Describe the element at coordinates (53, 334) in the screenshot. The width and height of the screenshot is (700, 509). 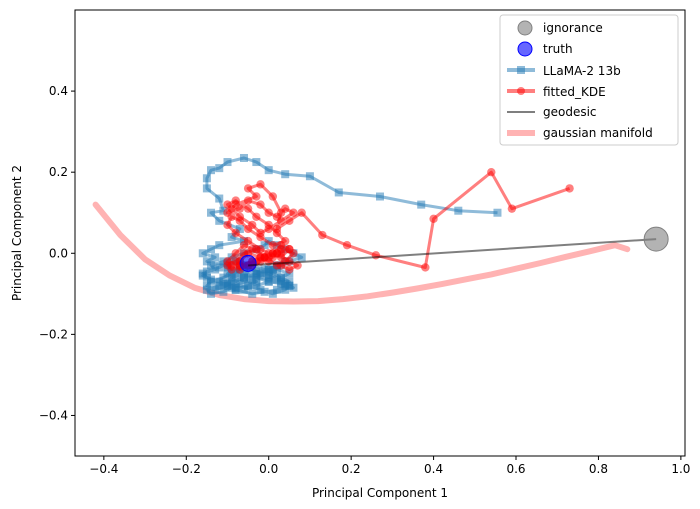
I see `y-tick-label: −0.2` at that location.